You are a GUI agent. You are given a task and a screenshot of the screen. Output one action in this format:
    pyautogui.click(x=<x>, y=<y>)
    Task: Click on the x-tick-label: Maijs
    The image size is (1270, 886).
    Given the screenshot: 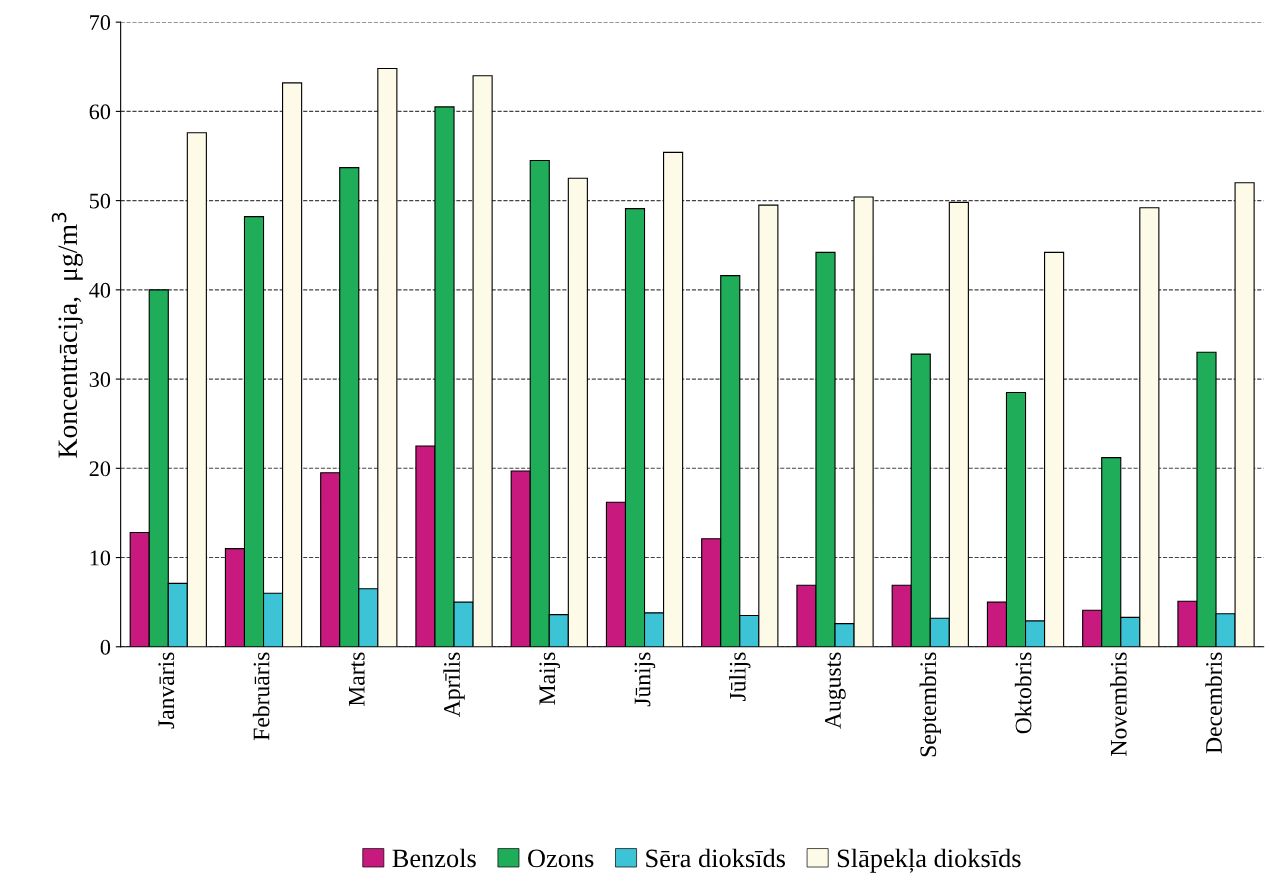 What is the action you would take?
    pyautogui.click(x=549, y=678)
    